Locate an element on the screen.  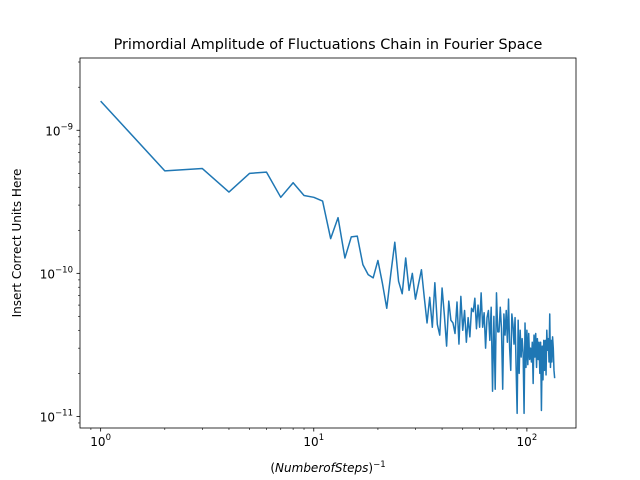
y-tick-label-2: 10−9 is located at coordinates (59, 130).